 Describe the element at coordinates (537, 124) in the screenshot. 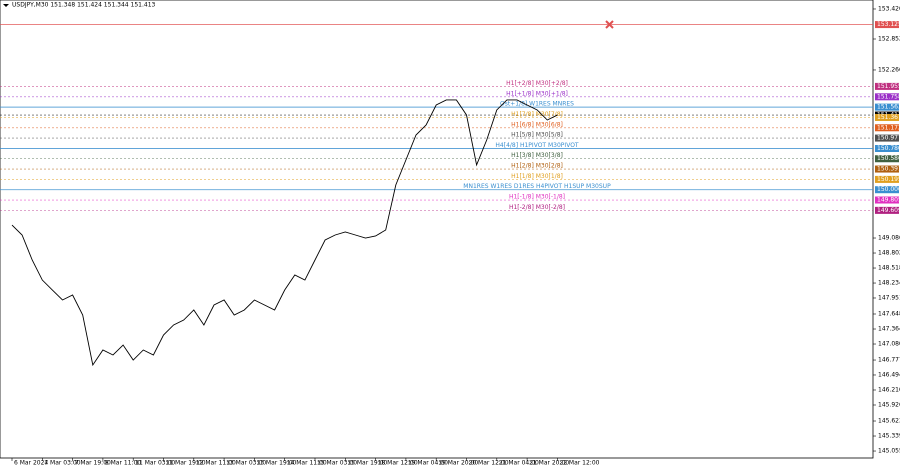

I see `level-label: H1[6/8] M30[6/8]` at that location.